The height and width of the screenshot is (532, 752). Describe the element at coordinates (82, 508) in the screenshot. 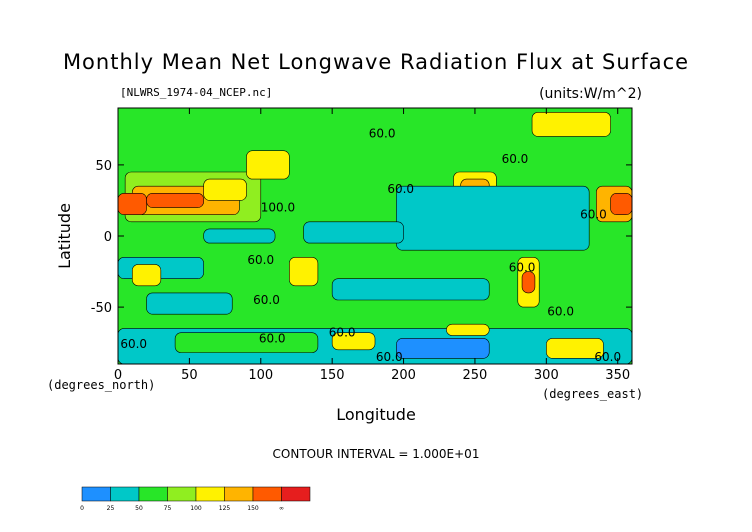

I see `colorbar-level-label: 0` at that location.